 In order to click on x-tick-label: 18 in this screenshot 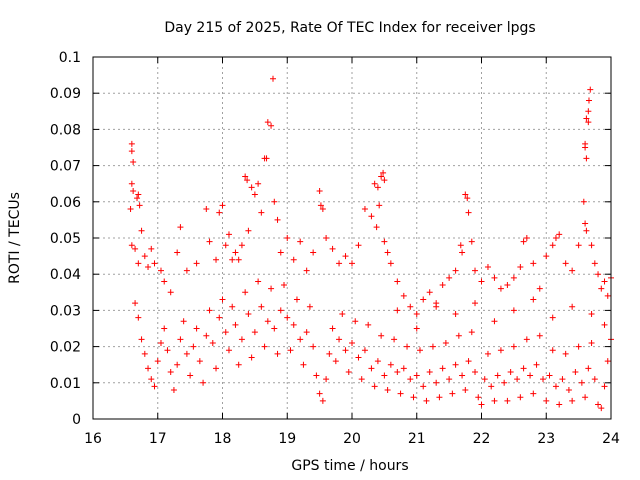, I will do `click(223, 439)`.